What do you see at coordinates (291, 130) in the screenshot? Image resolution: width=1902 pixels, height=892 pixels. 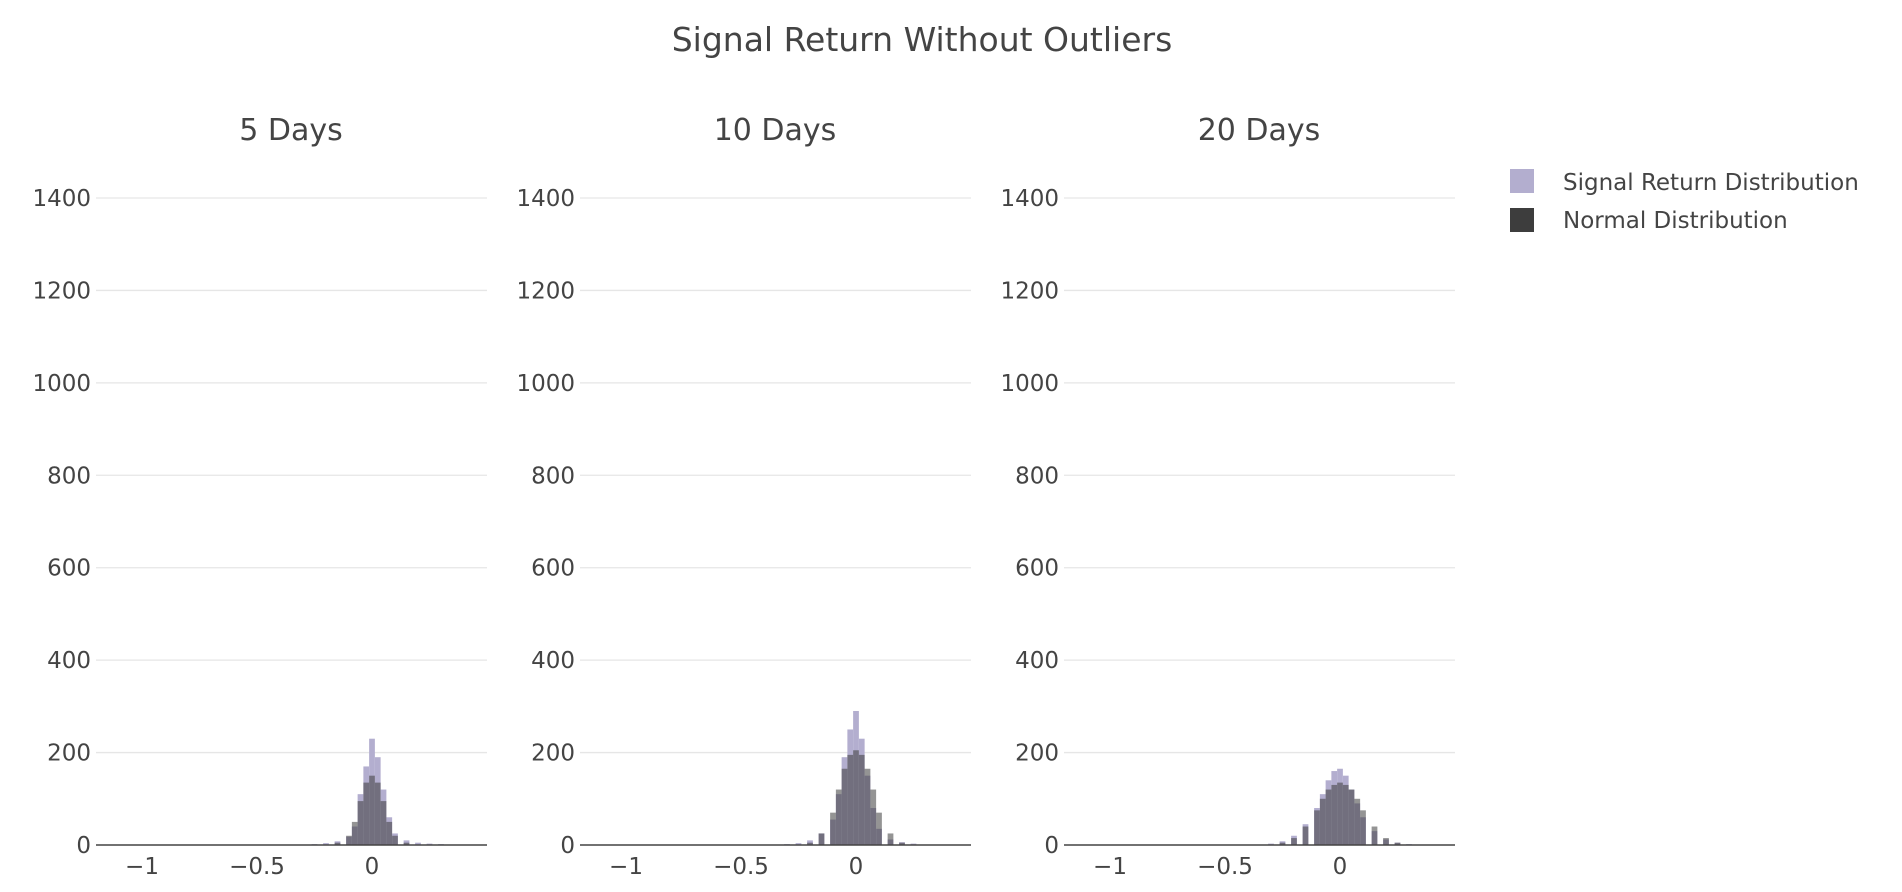 I see `panel-title-5-days: 5 Days` at bounding box center [291, 130].